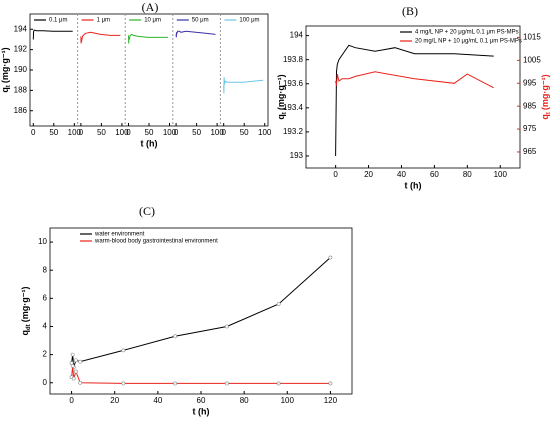 Image resolution: width=550 pixels, height=427 pixels. Describe the element at coordinates (21, 49) in the screenshot. I see `y-tick-label: 192` at that location.